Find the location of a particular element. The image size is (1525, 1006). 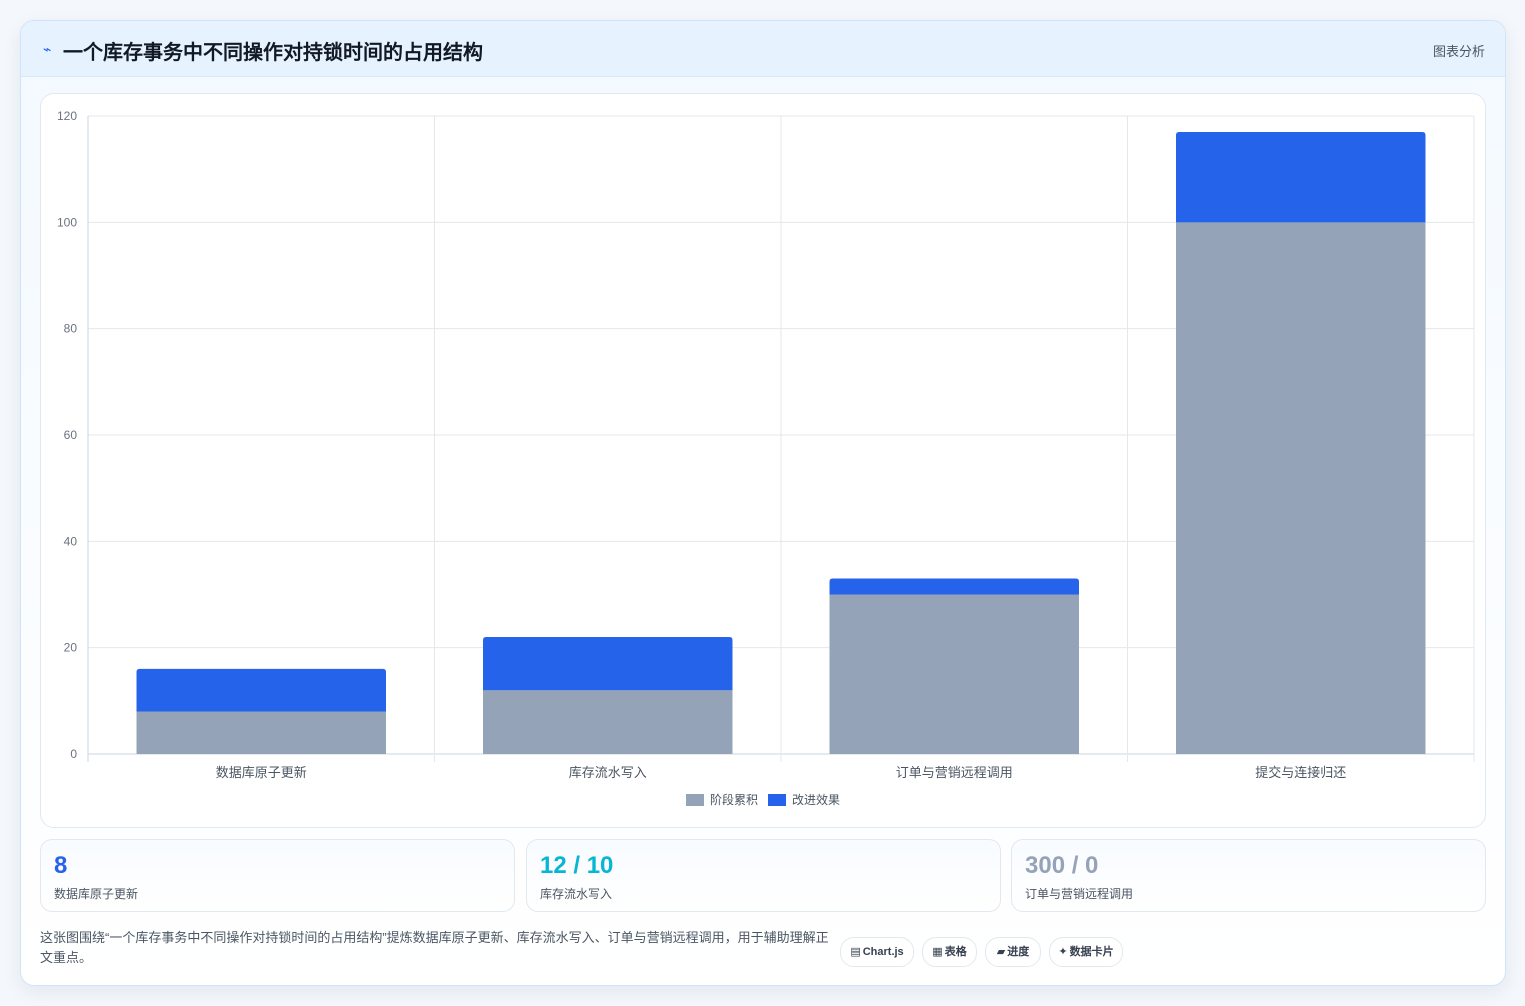

legend-label: 阶段累积 is located at coordinates (734, 799).